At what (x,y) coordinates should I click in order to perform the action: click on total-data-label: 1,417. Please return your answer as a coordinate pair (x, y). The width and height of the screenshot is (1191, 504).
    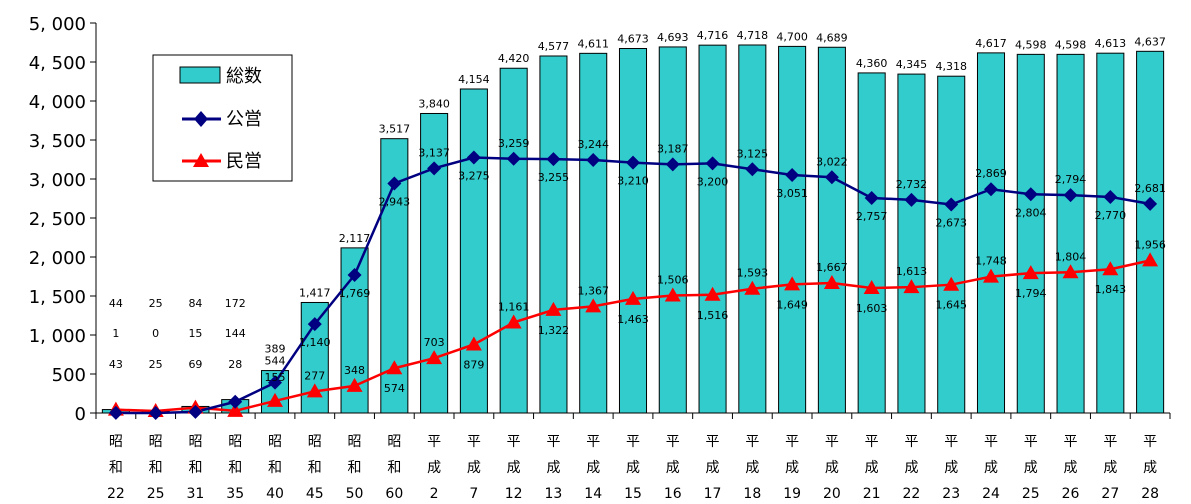
    Looking at the image, I should click on (315, 292).